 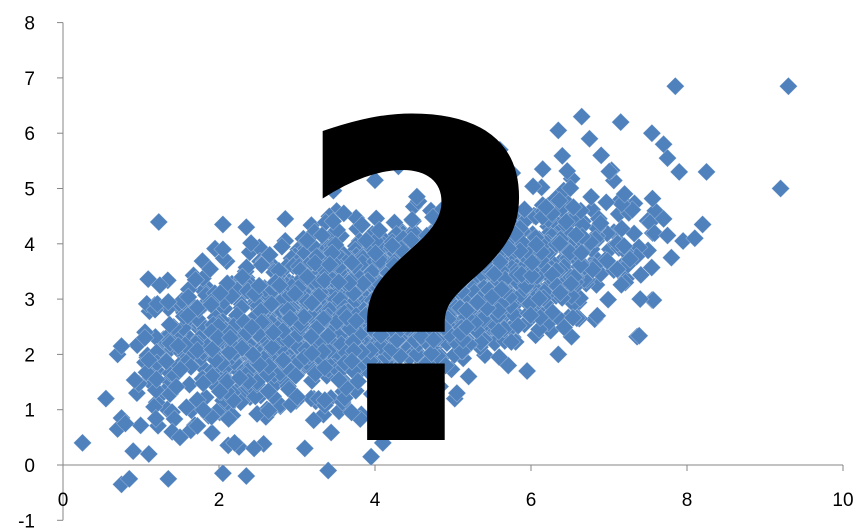 I want to click on y-tick-label: 8, so click(x=29, y=24).